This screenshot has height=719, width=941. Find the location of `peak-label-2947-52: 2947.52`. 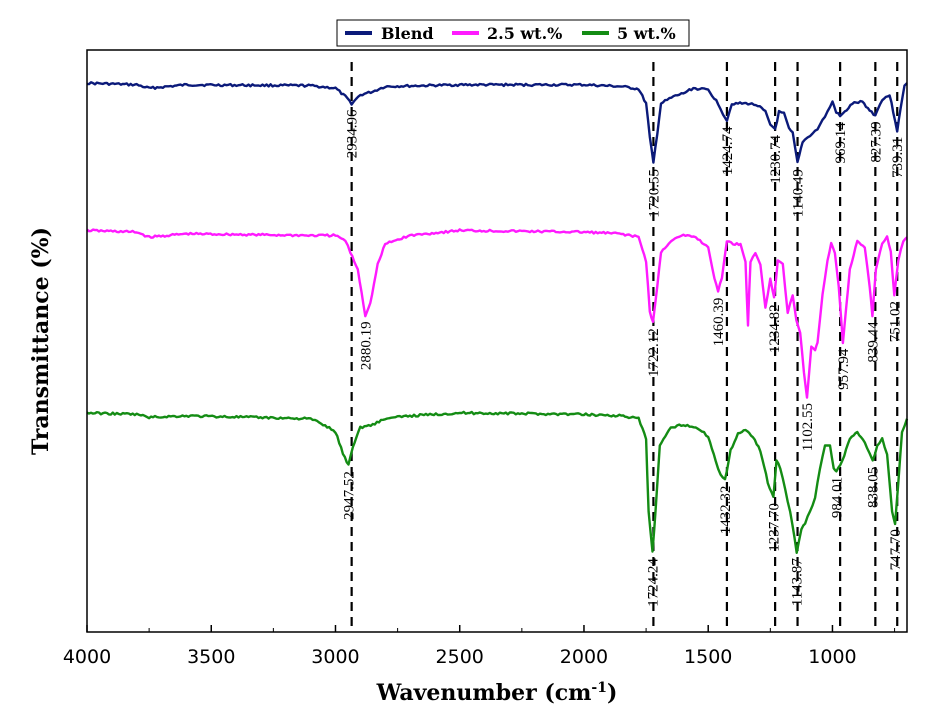

peak-label-2947-52: 2947.52 is located at coordinates (350, 495).